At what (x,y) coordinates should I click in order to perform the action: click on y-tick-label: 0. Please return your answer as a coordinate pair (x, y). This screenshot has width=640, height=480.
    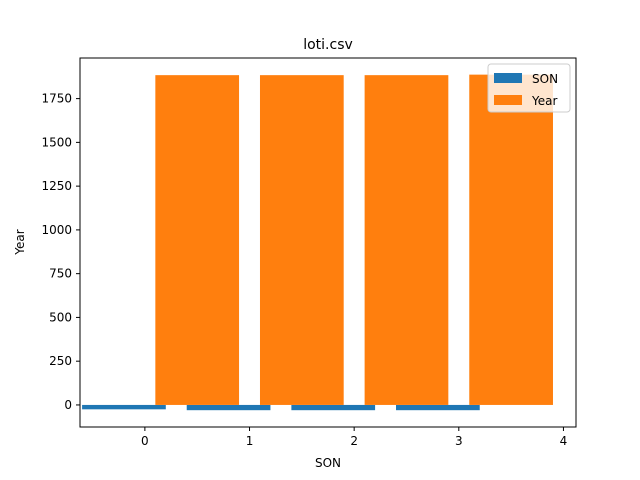
    Looking at the image, I should click on (68, 405).